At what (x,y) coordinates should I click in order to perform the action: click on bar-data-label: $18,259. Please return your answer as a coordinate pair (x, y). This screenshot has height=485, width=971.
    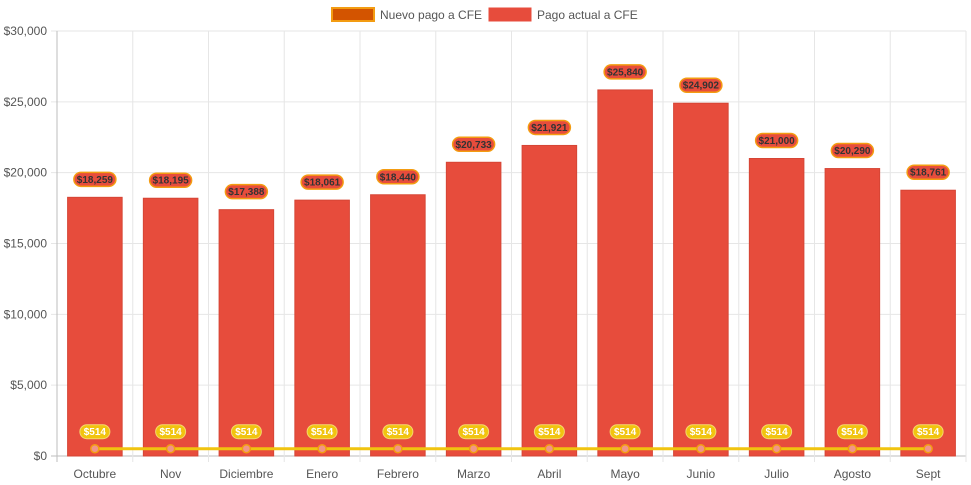
    Looking at the image, I should click on (95, 180).